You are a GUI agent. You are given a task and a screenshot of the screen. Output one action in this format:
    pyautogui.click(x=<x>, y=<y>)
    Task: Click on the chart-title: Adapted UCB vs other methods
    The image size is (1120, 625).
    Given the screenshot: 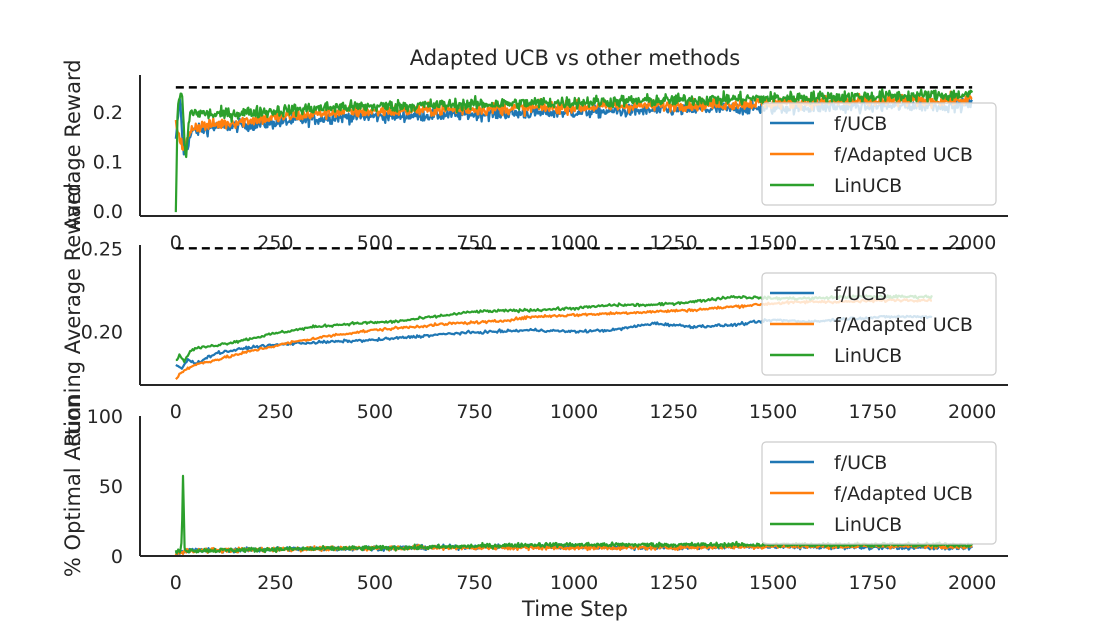 What is the action you would take?
    pyautogui.click(x=575, y=58)
    